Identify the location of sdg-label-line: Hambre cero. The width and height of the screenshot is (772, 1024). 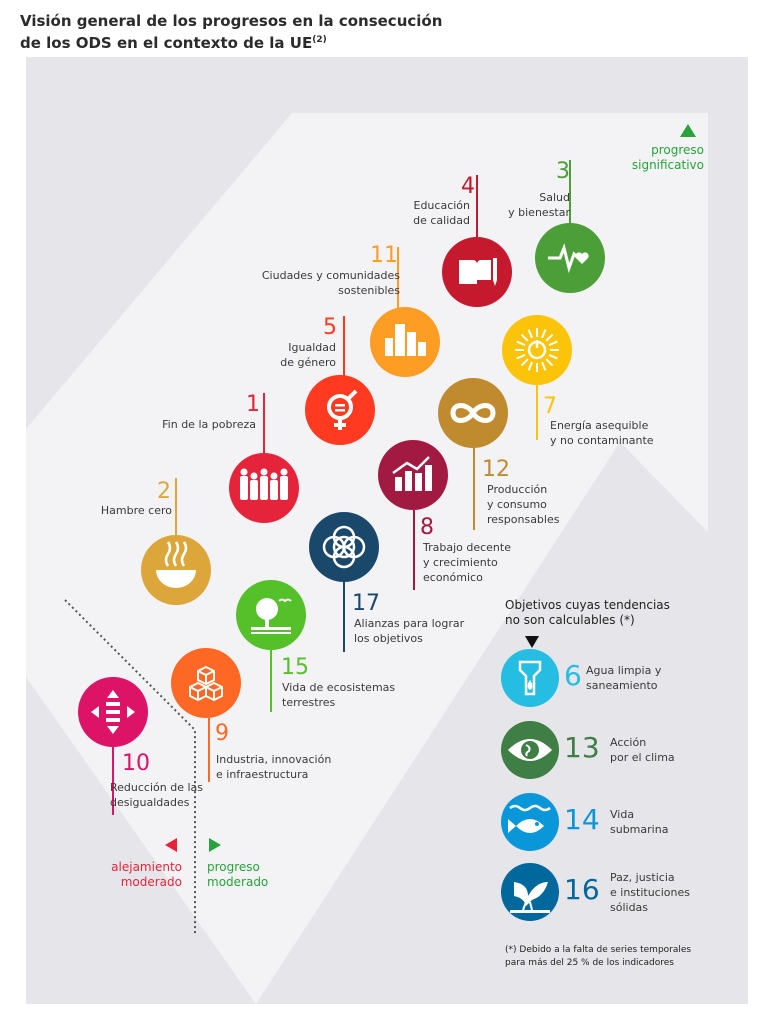
(136, 510).